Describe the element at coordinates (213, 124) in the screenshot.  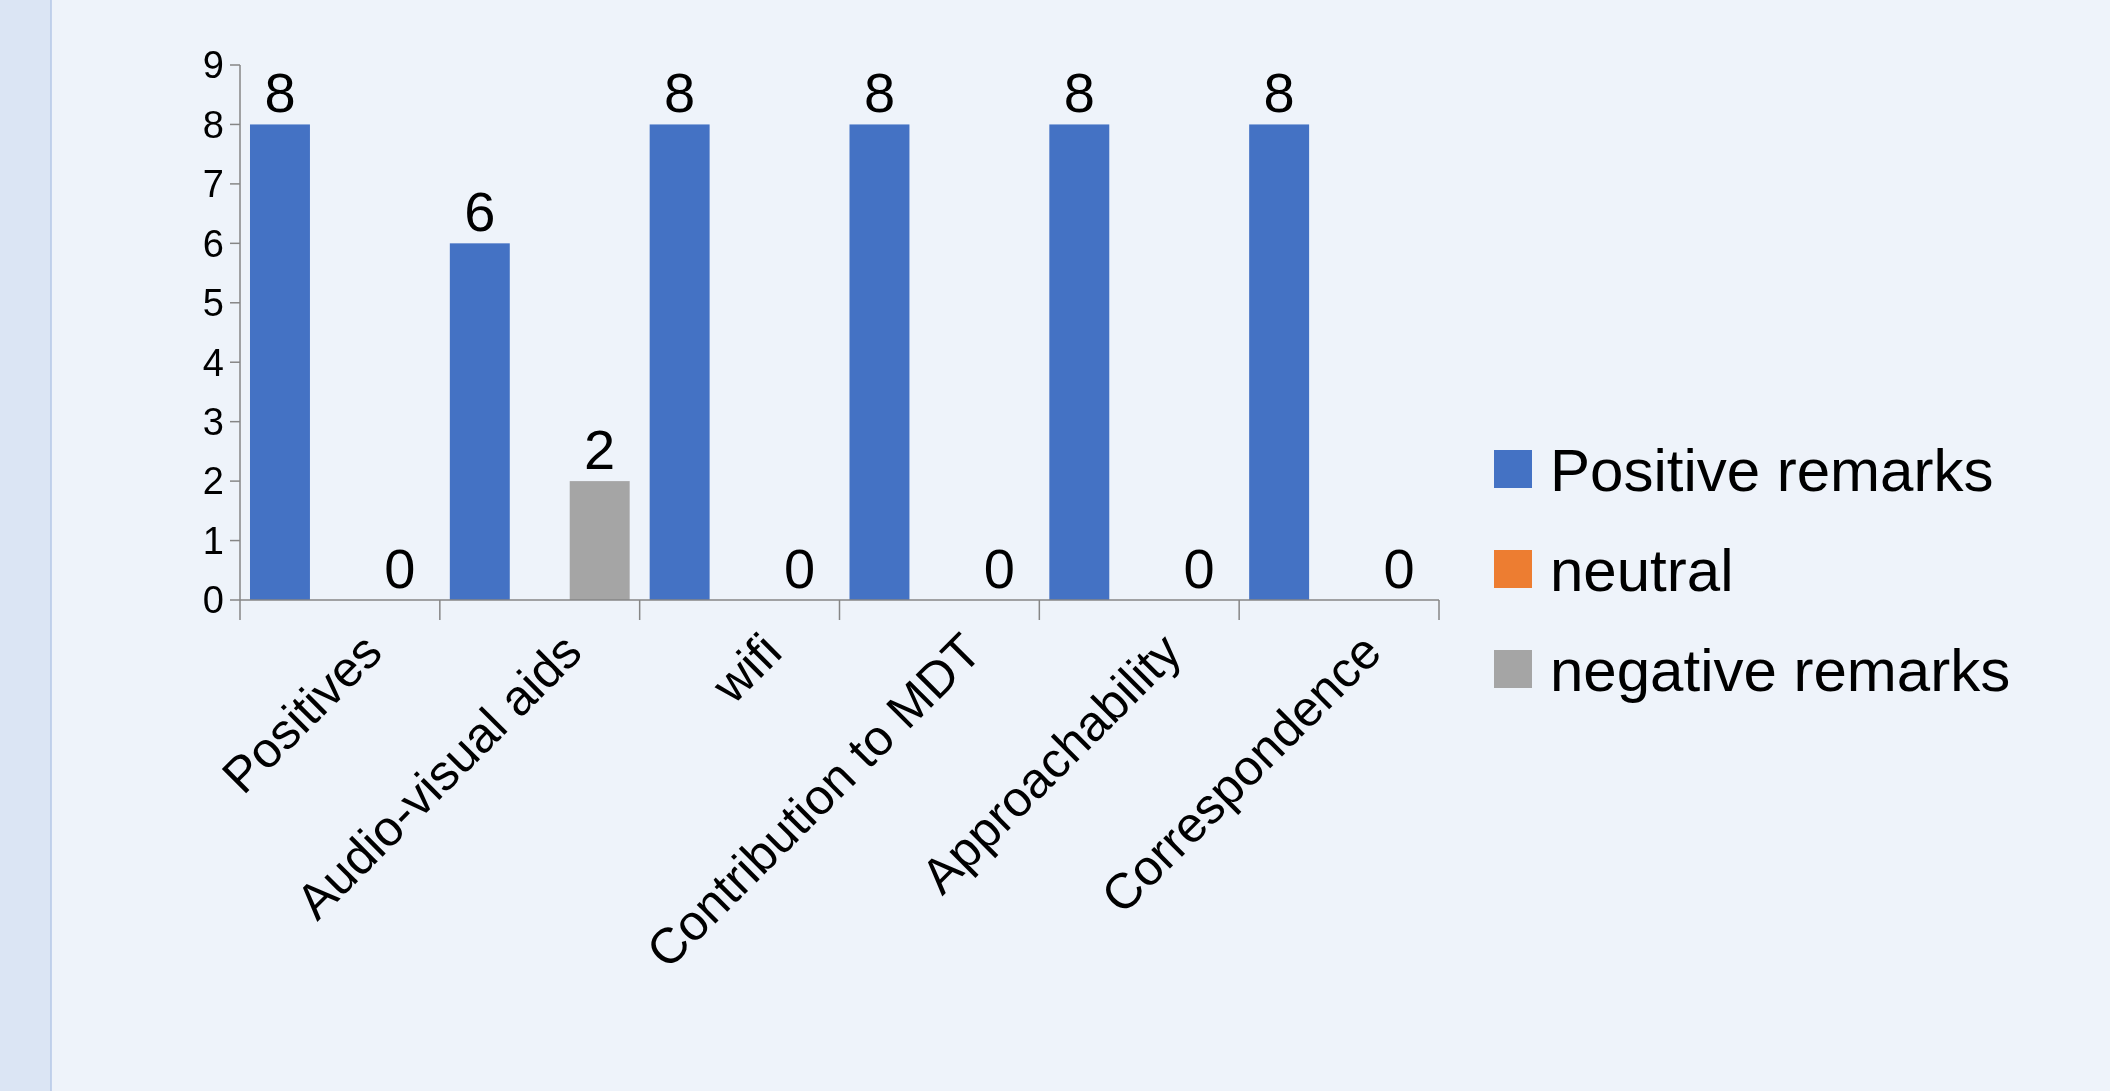
I see `y-tick-label: 8` at that location.